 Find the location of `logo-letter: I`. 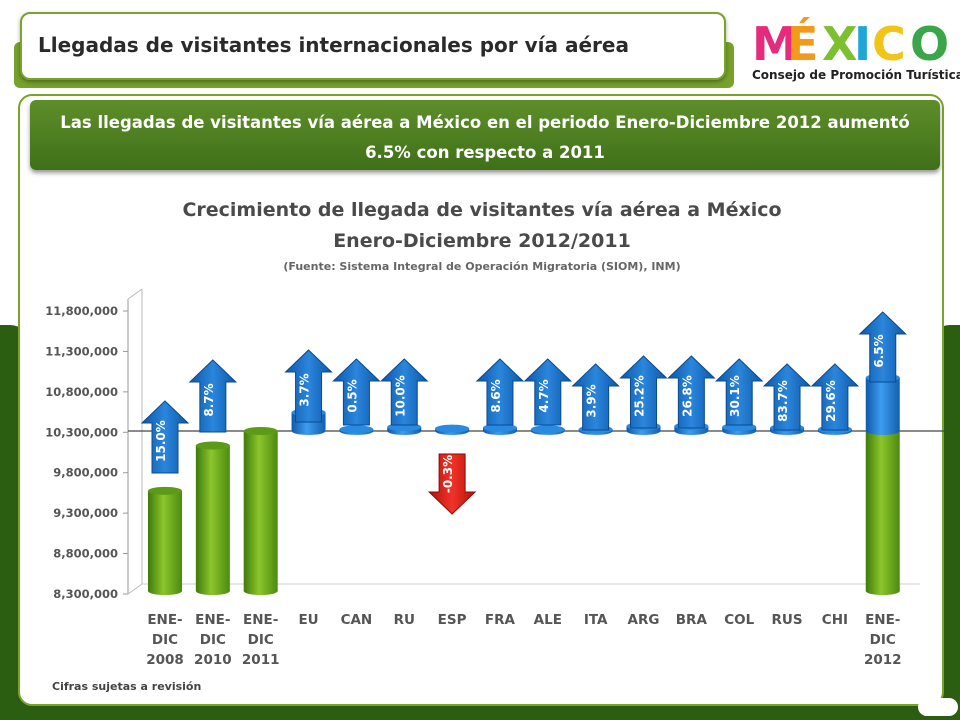

logo-letter: I is located at coordinates (862, 42).